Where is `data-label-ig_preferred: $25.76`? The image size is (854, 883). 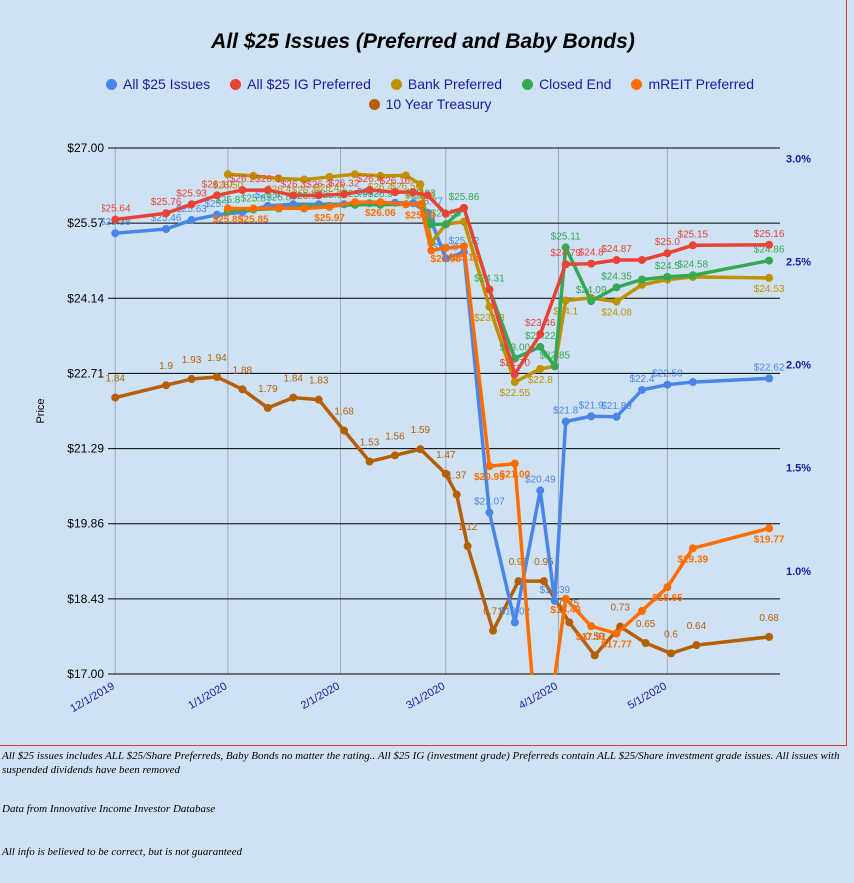
data-label-ig_preferred: $25.76 is located at coordinates (166, 202).